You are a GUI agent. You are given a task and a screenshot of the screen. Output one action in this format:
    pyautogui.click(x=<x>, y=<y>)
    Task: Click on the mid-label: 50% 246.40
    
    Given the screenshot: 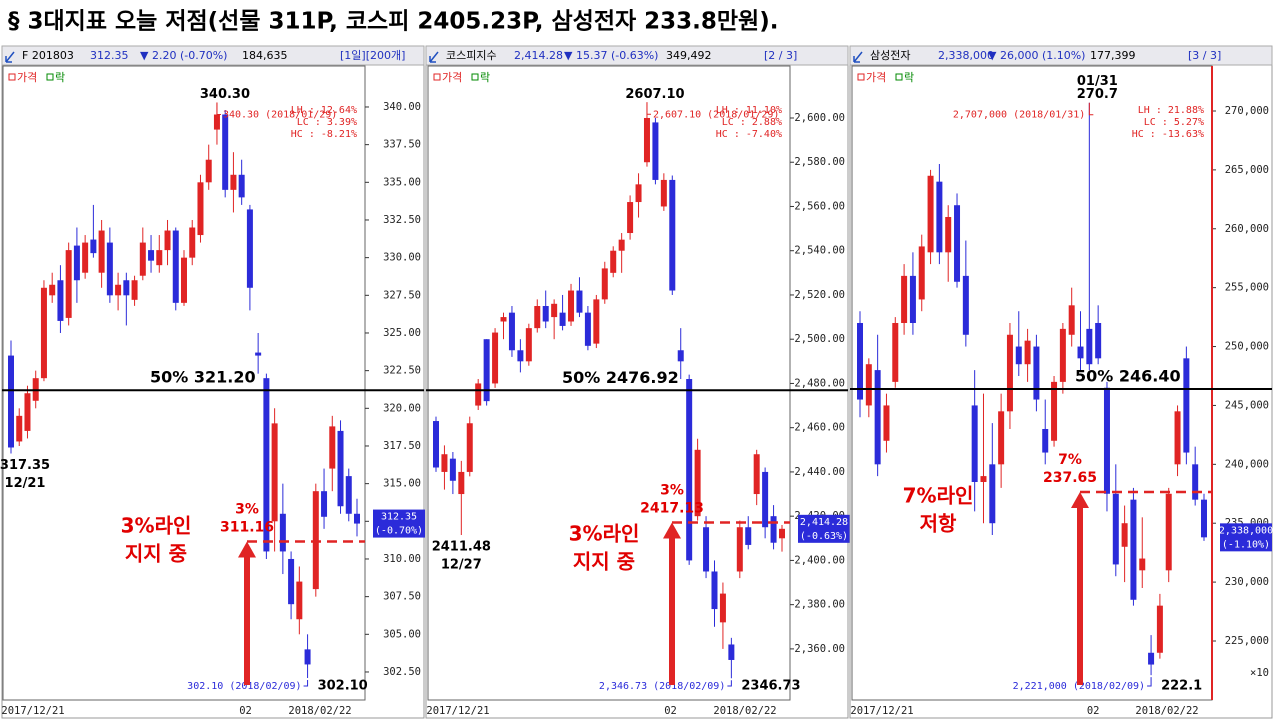 What is the action you would take?
    pyautogui.click(x=1128, y=375)
    